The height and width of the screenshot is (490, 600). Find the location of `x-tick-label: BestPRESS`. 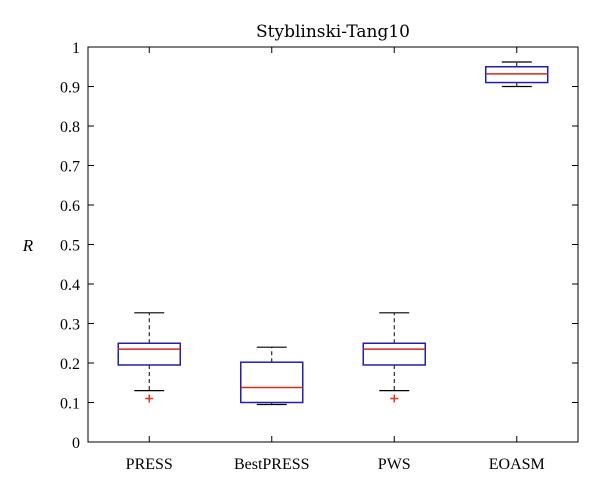

x-tick-label: BestPRESS is located at coordinates (272, 464).